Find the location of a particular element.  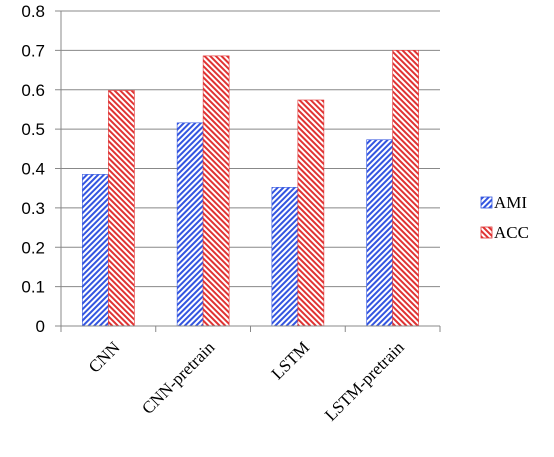

y-tick-label: 0.5 is located at coordinates (33, 129).